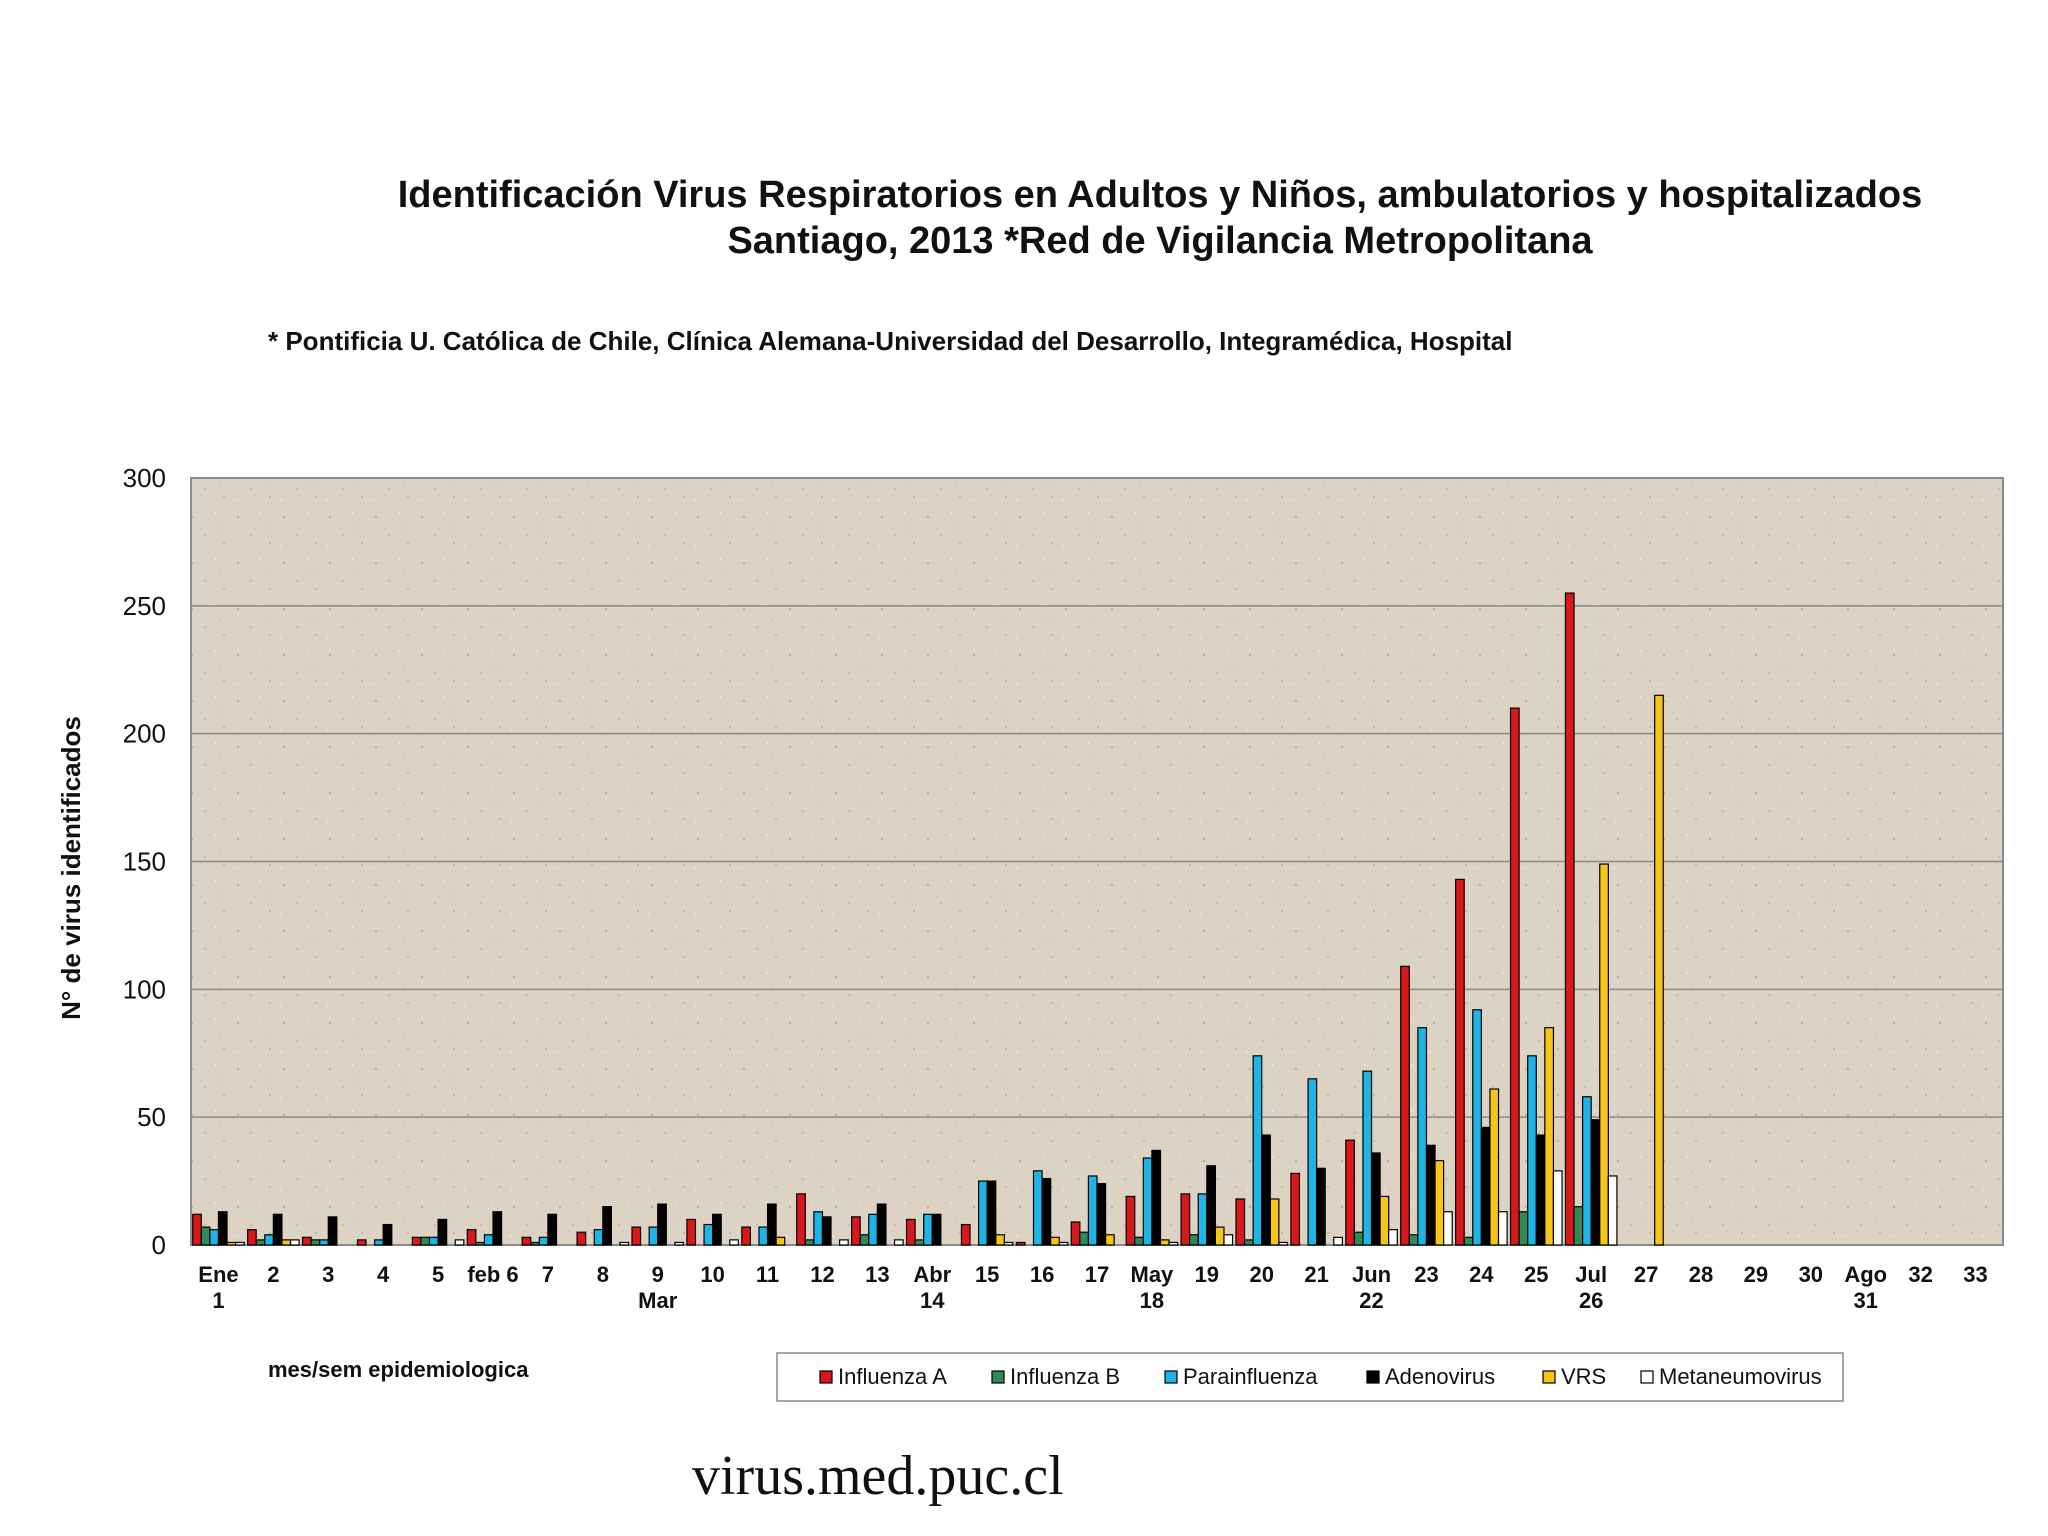 The width and height of the screenshot is (2048, 1536). What do you see at coordinates (1371, 1300) in the screenshot?
I see `x-tick-label: 22` at bounding box center [1371, 1300].